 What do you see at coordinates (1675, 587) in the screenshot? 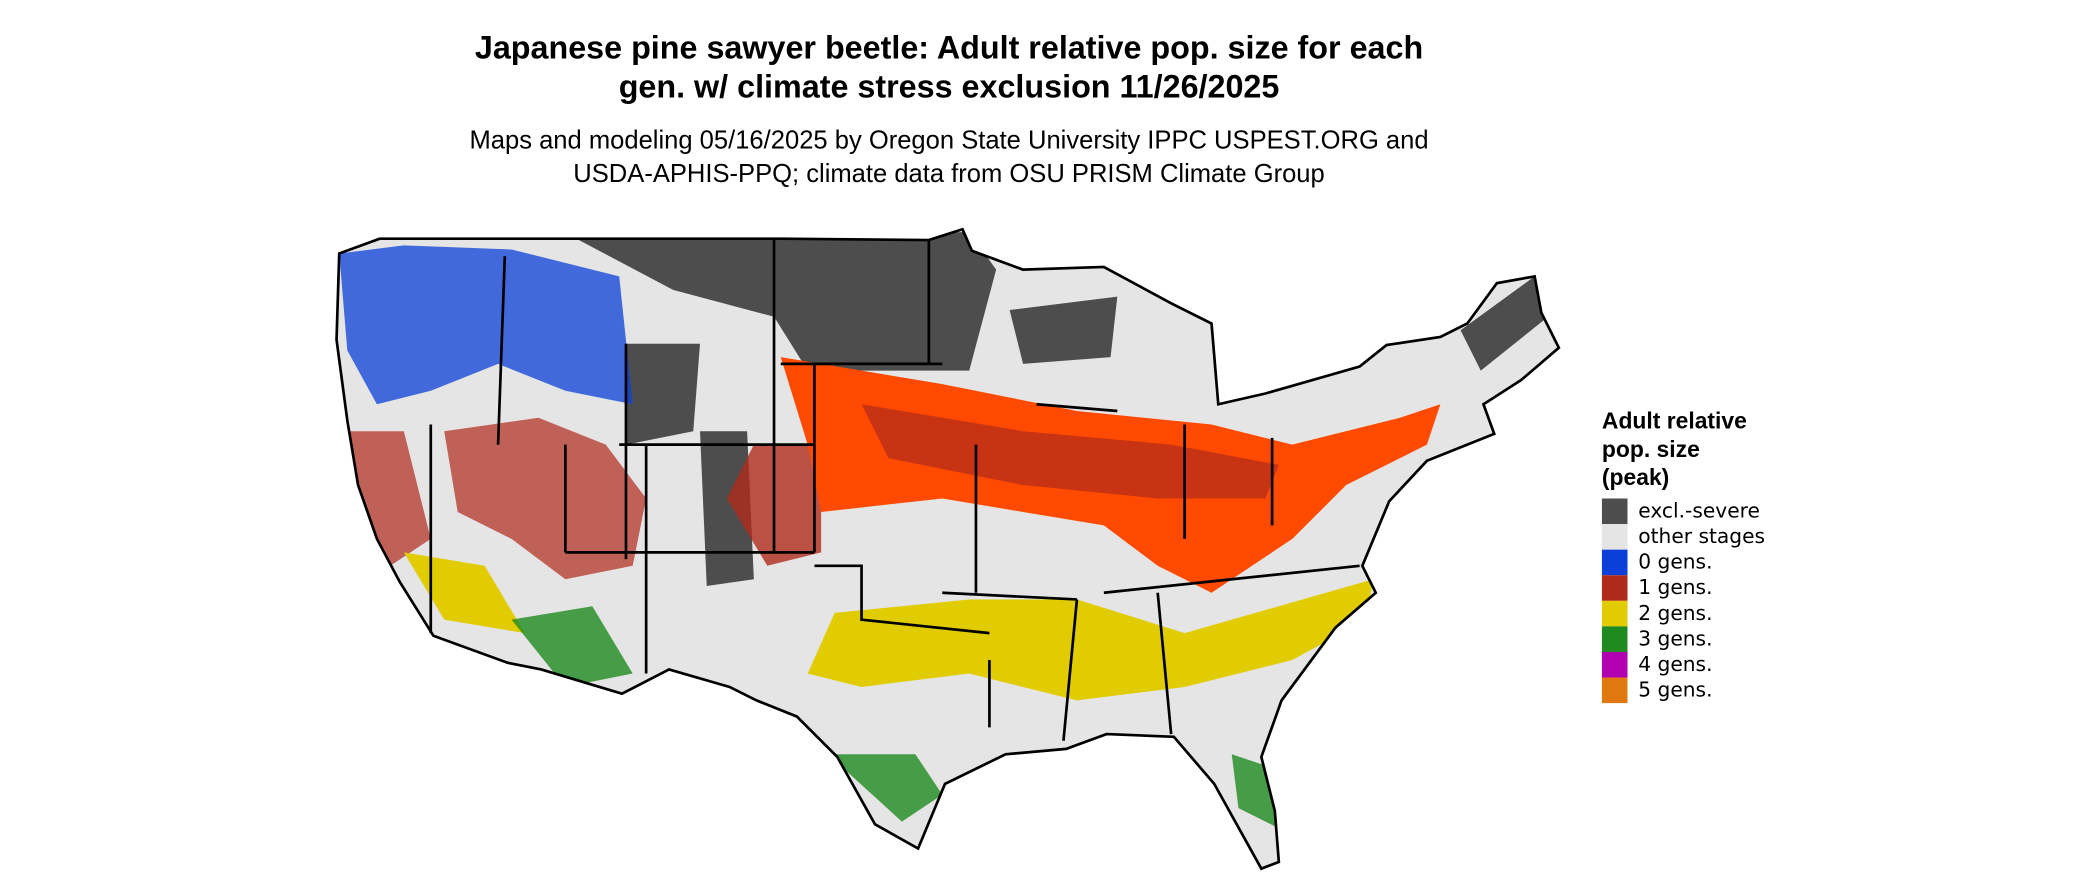
I see `legend-label: 1 gens.` at bounding box center [1675, 587].